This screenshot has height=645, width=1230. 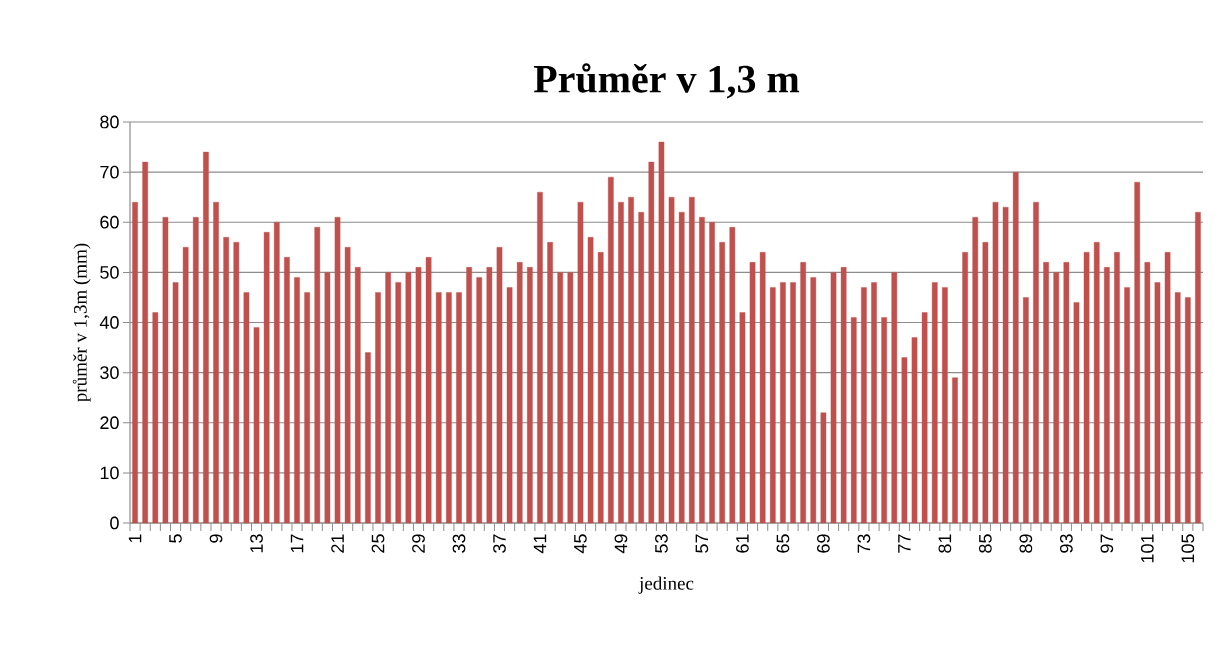 I want to click on y-tick-label: 30, so click(x=109, y=372).